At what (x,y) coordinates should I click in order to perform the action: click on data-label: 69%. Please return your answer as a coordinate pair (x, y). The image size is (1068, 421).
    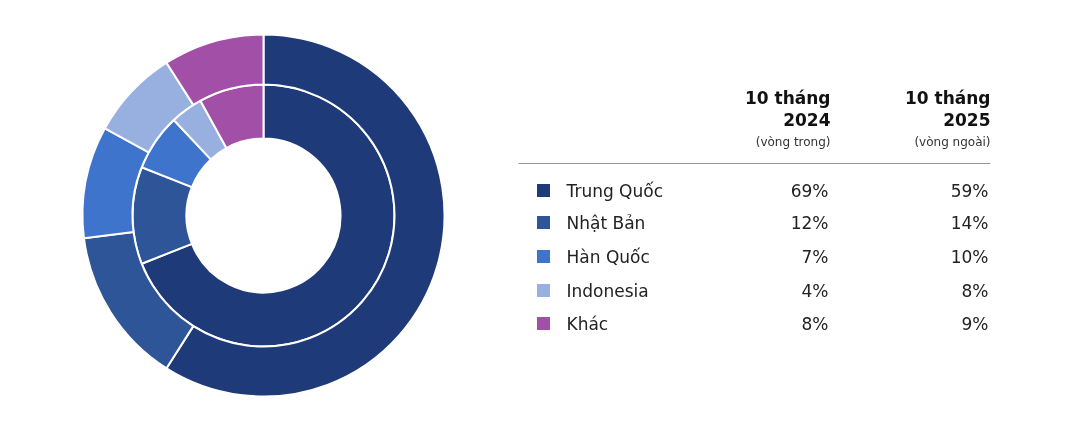
    Looking at the image, I should click on (809, 190).